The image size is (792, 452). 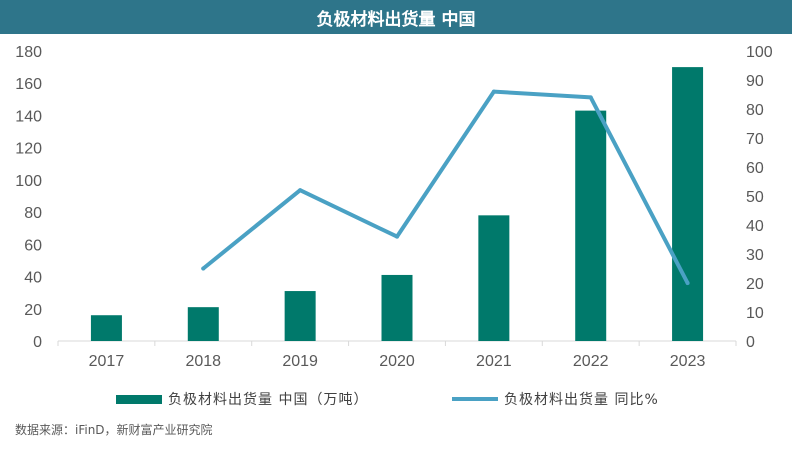 I want to click on legend-item-bar: 负极材料出货量 中国（万吨）, so click(x=242, y=399).